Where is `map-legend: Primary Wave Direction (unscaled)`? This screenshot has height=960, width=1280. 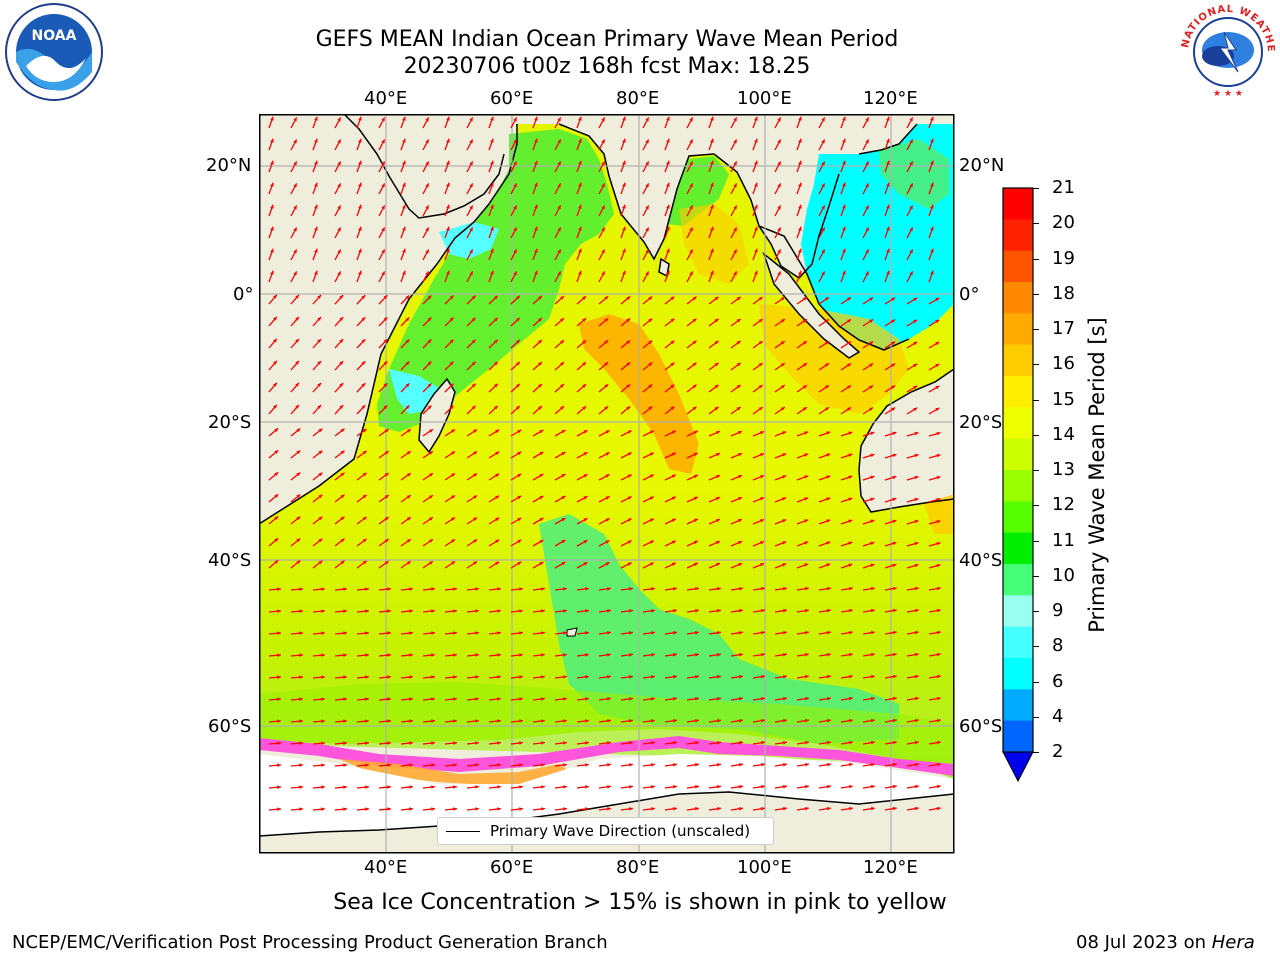 map-legend: Primary Wave Direction (unscaled) is located at coordinates (605, 831).